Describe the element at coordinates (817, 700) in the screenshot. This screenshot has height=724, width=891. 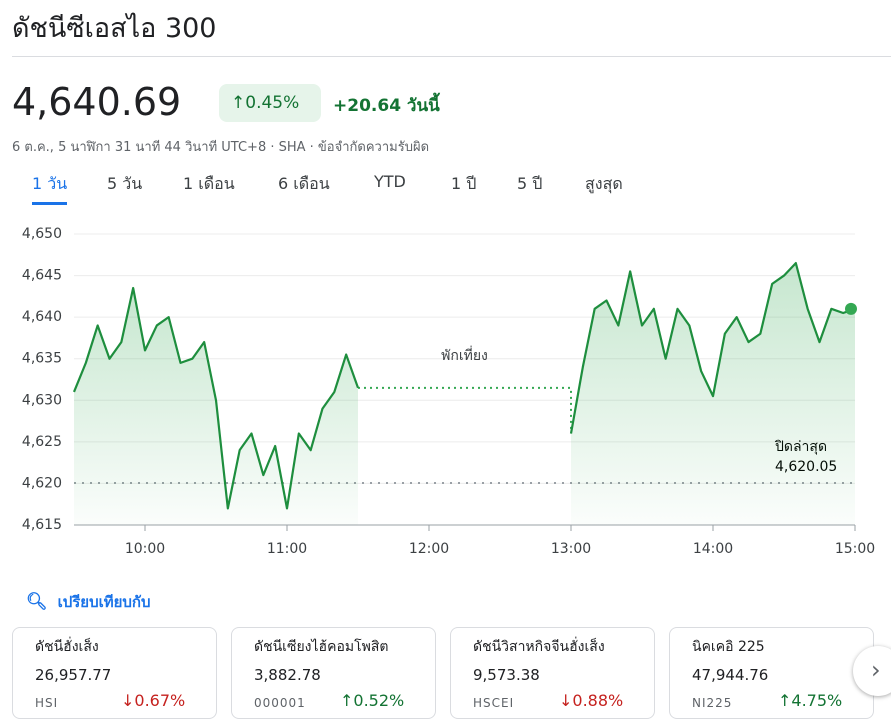
I see `change-value: 4.75%` at that location.